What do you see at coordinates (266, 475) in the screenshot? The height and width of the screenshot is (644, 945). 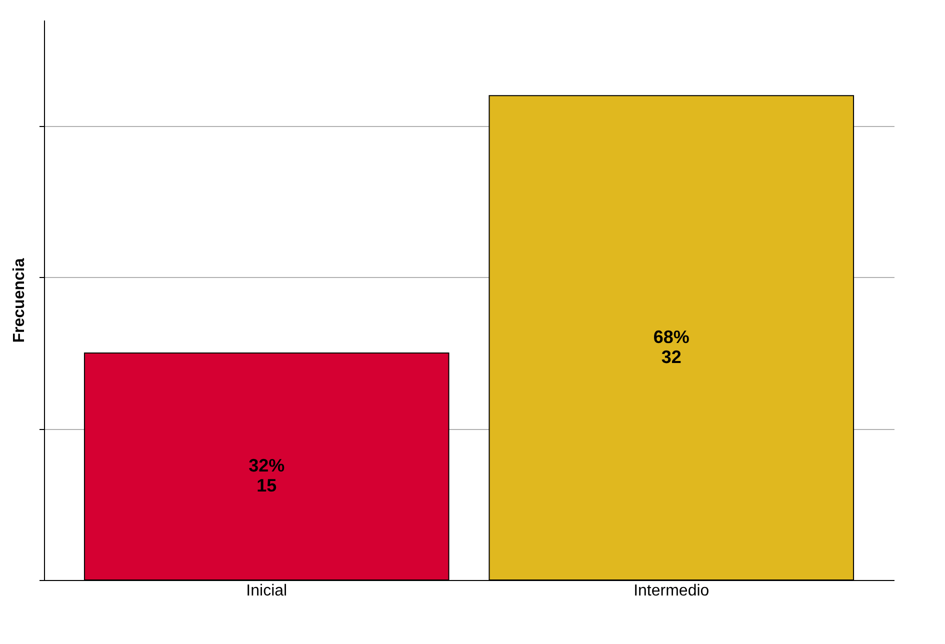 I see `data-label: 32% 15` at bounding box center [266, 475].